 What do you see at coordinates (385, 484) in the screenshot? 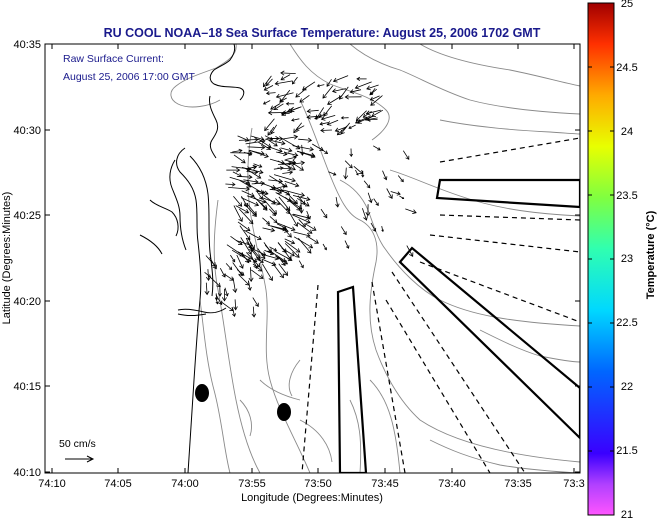
I see `x-tick-label: 73:45` at bounding box center [385, 484].